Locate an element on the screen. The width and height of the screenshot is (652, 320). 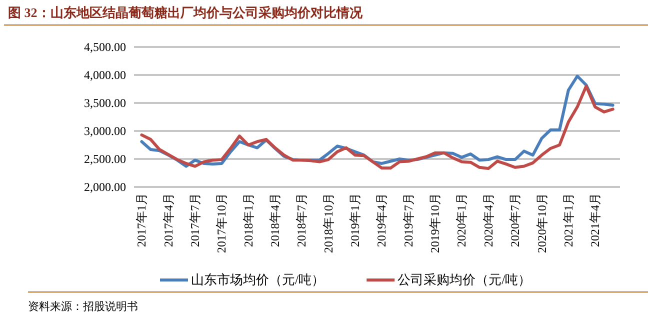
x-tick-label: 2018年4月 is located at coordinates (275, 220).